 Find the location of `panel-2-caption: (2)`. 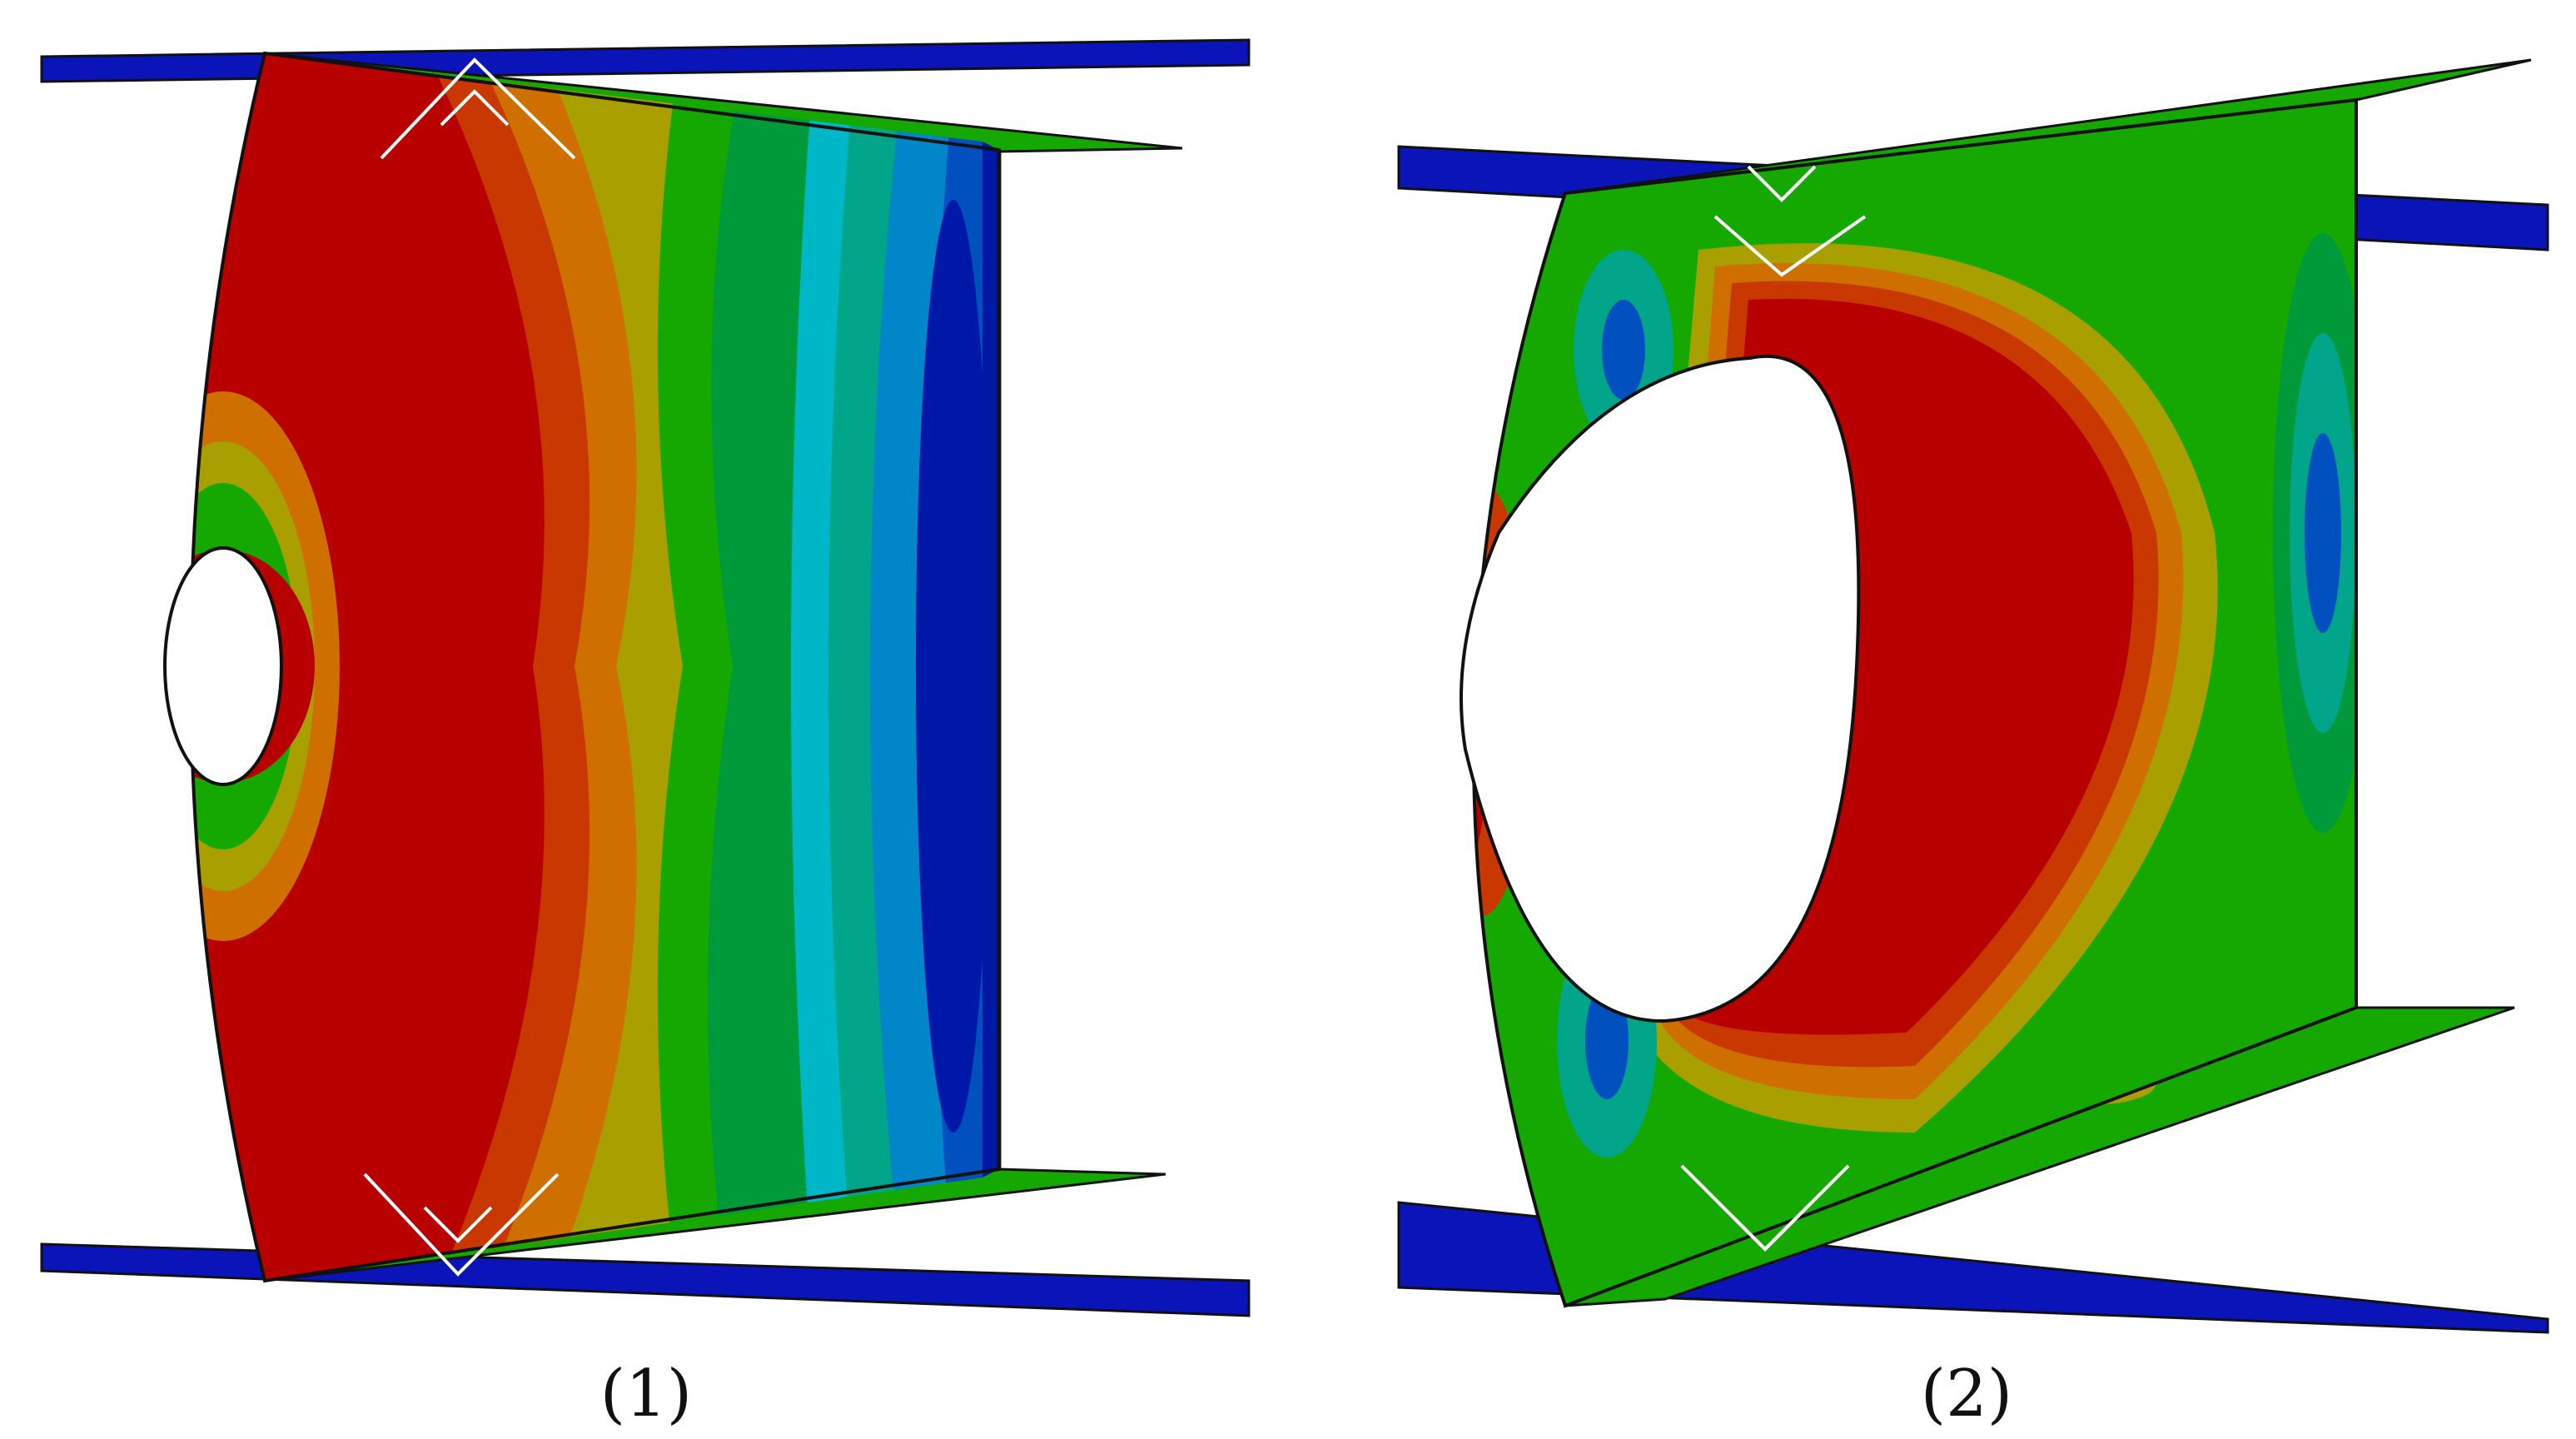

panel-2-caption: (2) is located at coordinates (1966, 1394).